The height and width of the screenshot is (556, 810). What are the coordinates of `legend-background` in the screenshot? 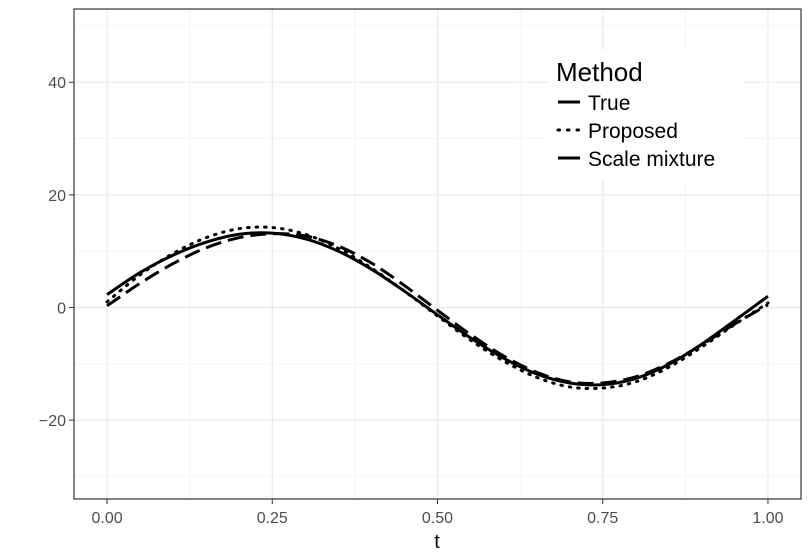 It's located at (645, 115).